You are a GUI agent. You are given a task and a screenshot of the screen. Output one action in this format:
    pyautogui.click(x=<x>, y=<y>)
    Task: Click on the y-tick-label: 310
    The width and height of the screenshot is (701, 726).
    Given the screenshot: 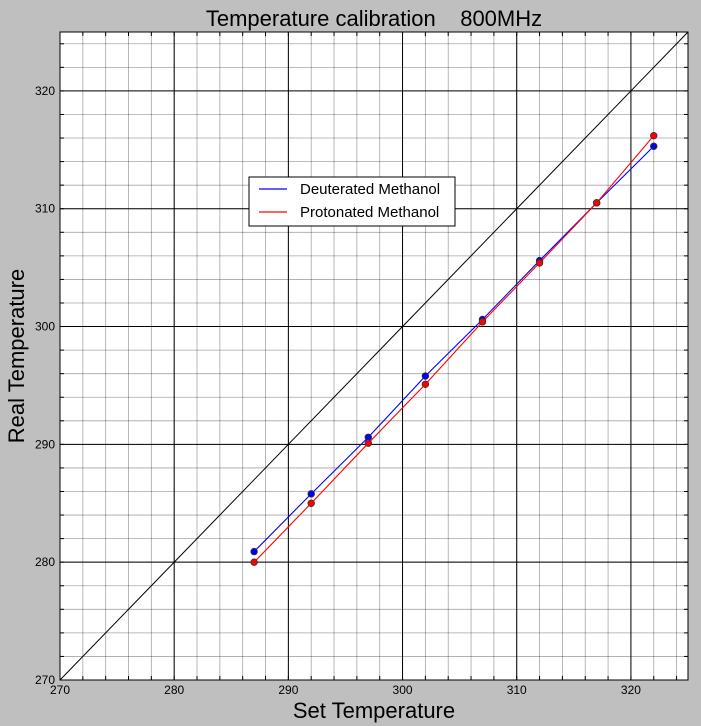 What is the action you would take?
    pyautogui.click(x=45, y=209)
    